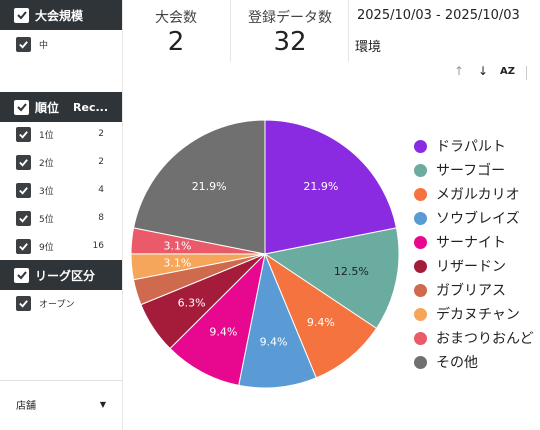  Describe the element at coordinates (26, 406) in the screenshot. I see `store-dropdown-label: 店舗` at that location.